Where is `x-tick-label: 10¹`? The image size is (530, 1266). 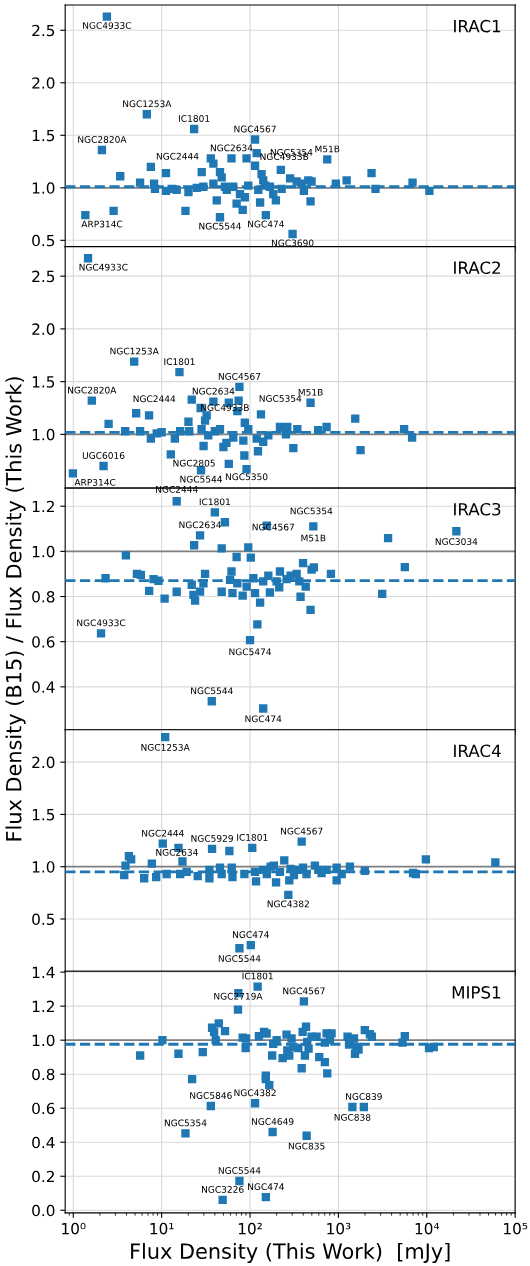
x-tick-label: 10¹ is located at coordinates (162, 1228).